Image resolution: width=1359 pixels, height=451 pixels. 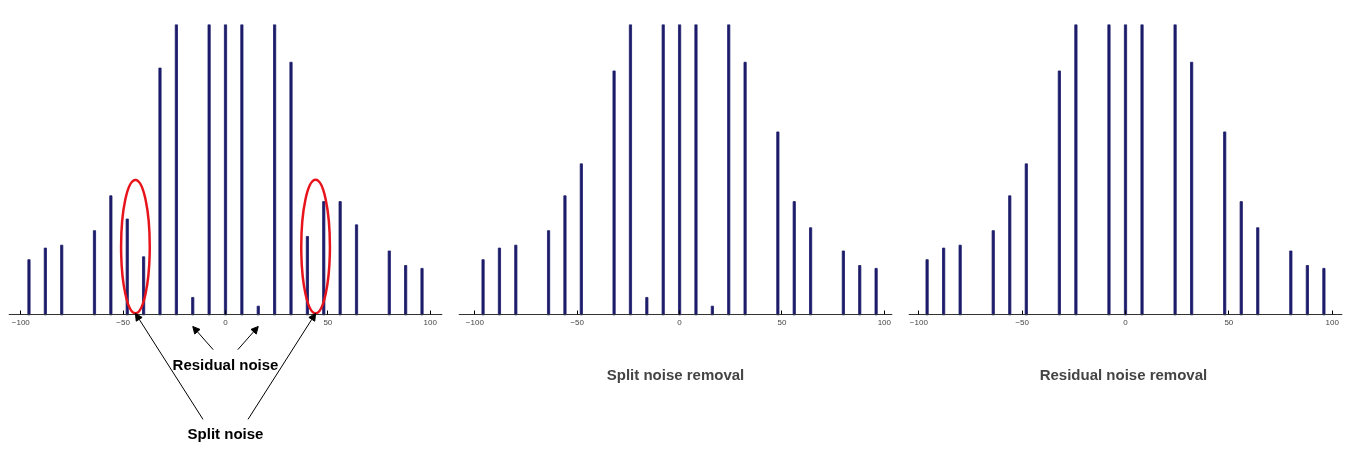 I want to click on x-axis-title: Split noise removal, so click(x=675, y=374).